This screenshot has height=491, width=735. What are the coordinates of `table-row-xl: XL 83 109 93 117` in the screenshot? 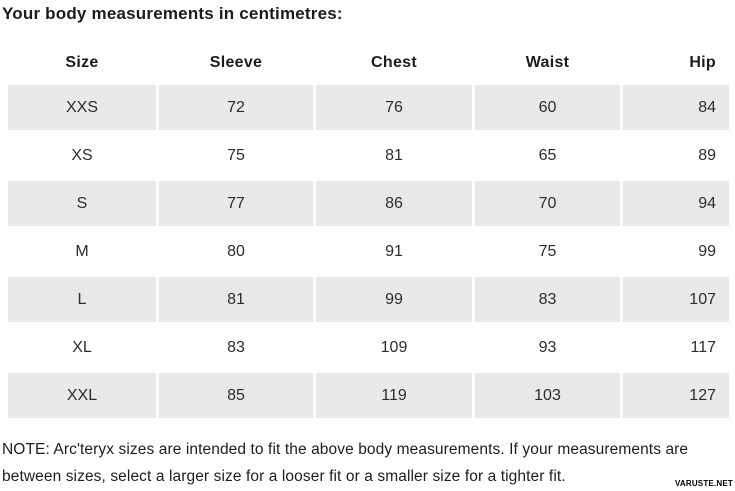 It's located at (368, 347).